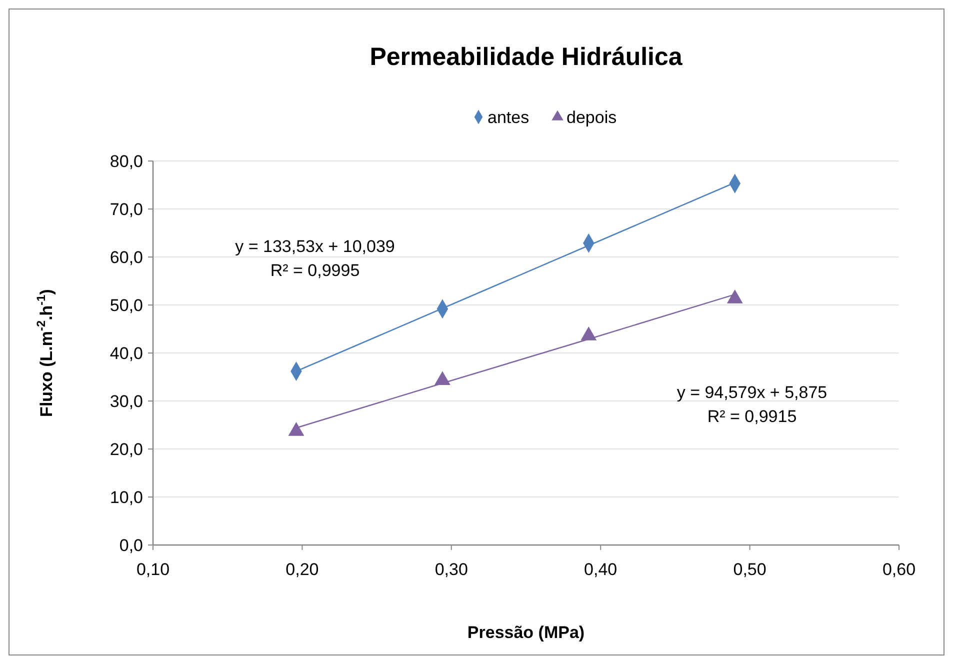 The image size is (953, 664). Describe the element at coordinates (451, 569) in the screenshot. I see `x-tick-label: 0,30` at that location.